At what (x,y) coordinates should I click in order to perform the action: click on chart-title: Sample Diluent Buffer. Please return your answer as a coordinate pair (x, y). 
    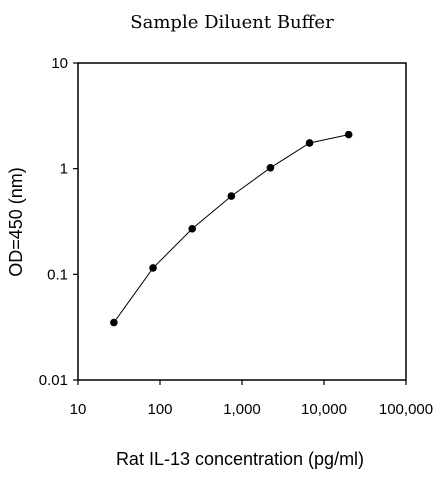
    Looking at the image, I should click on (232, 22).